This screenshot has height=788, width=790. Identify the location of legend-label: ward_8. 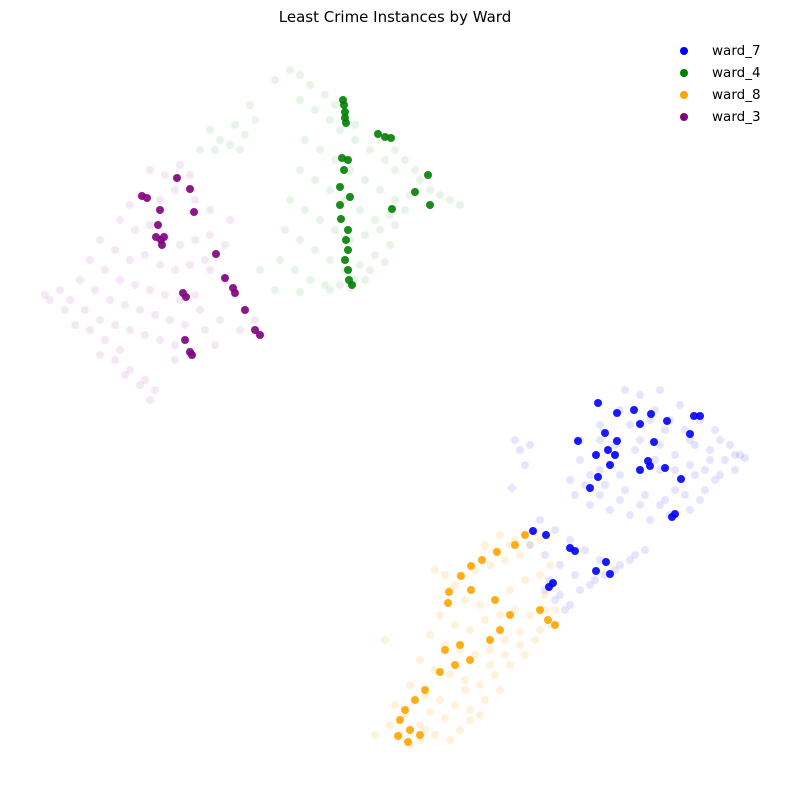
(736, 95).